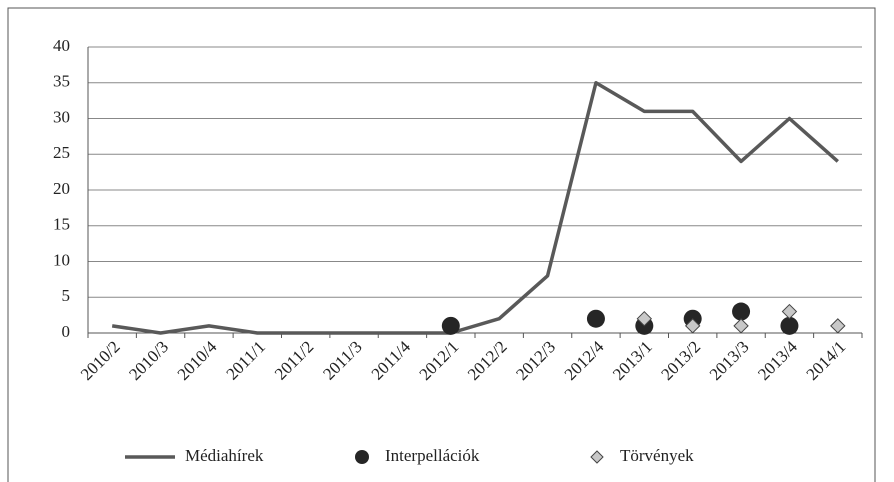  What do you see at coordinates (100, 360) in the screenshot?
I see `x-tick-label: 2010/2` at bounding box center [100, 360].